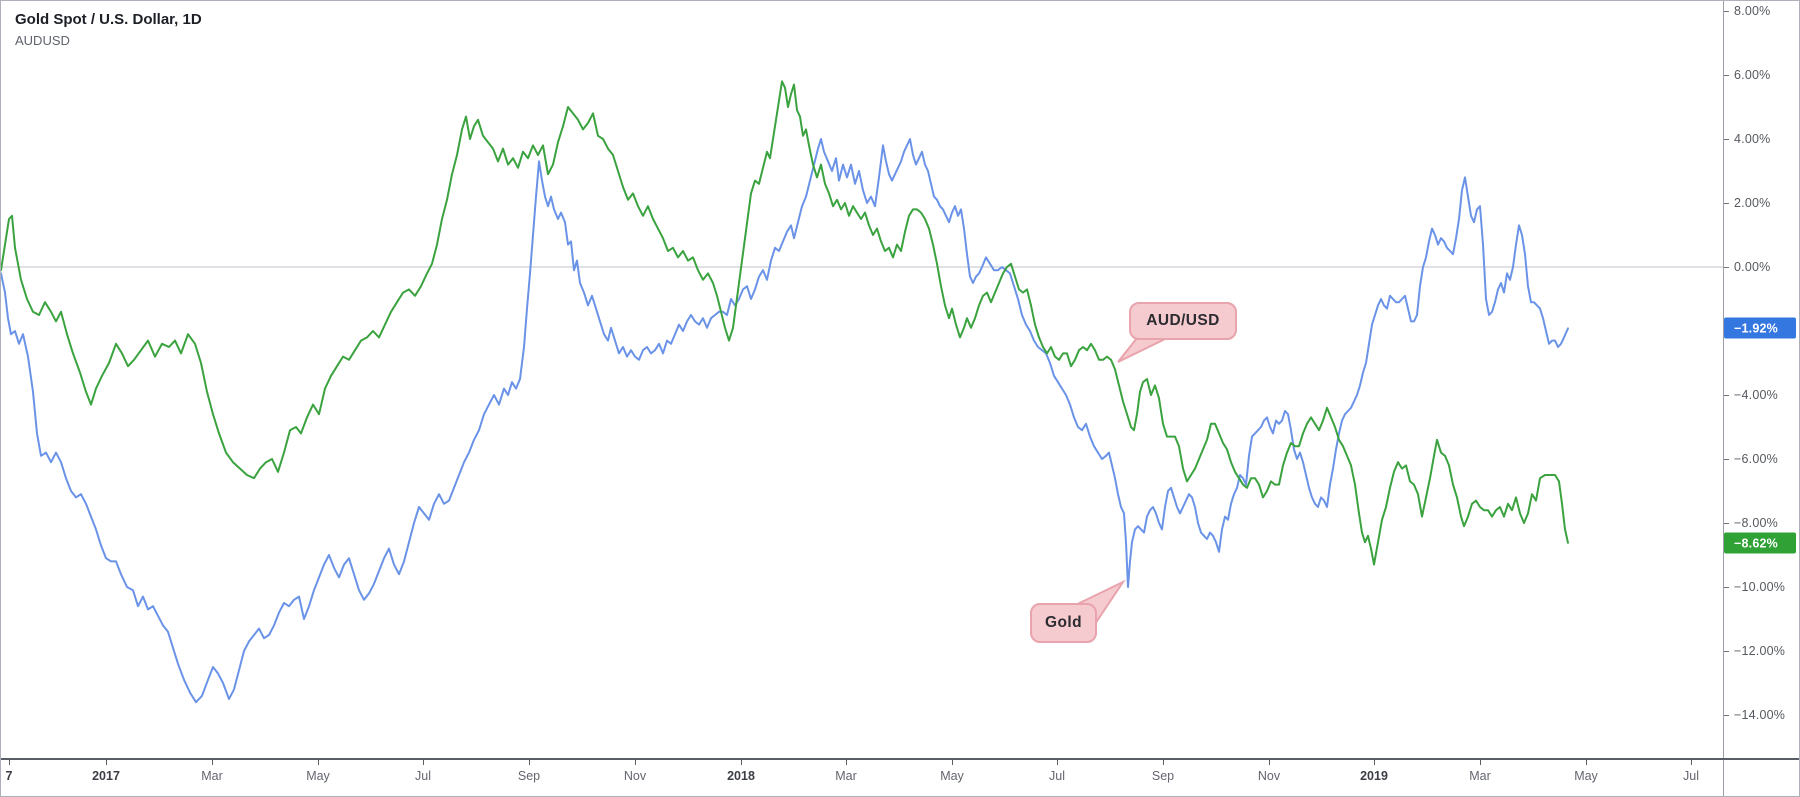  What do you see at coordinates (106, 776) in the screenshot?
I see `time-tick-label: 2017` at bounding box center [106, 776].